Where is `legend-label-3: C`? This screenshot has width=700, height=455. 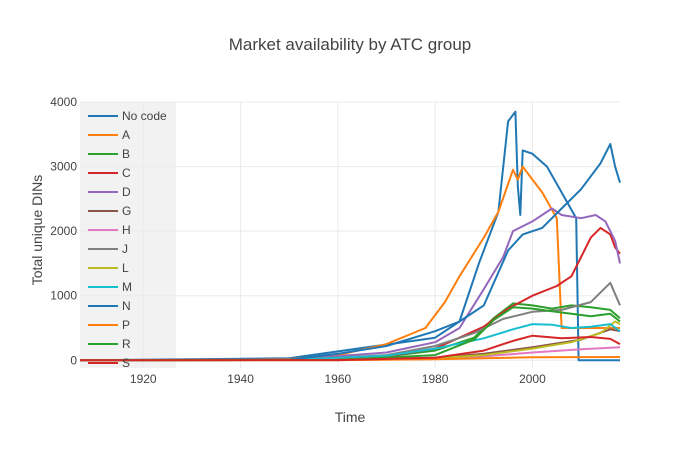 legend-label-3: C is located at coordinates (126, 173).